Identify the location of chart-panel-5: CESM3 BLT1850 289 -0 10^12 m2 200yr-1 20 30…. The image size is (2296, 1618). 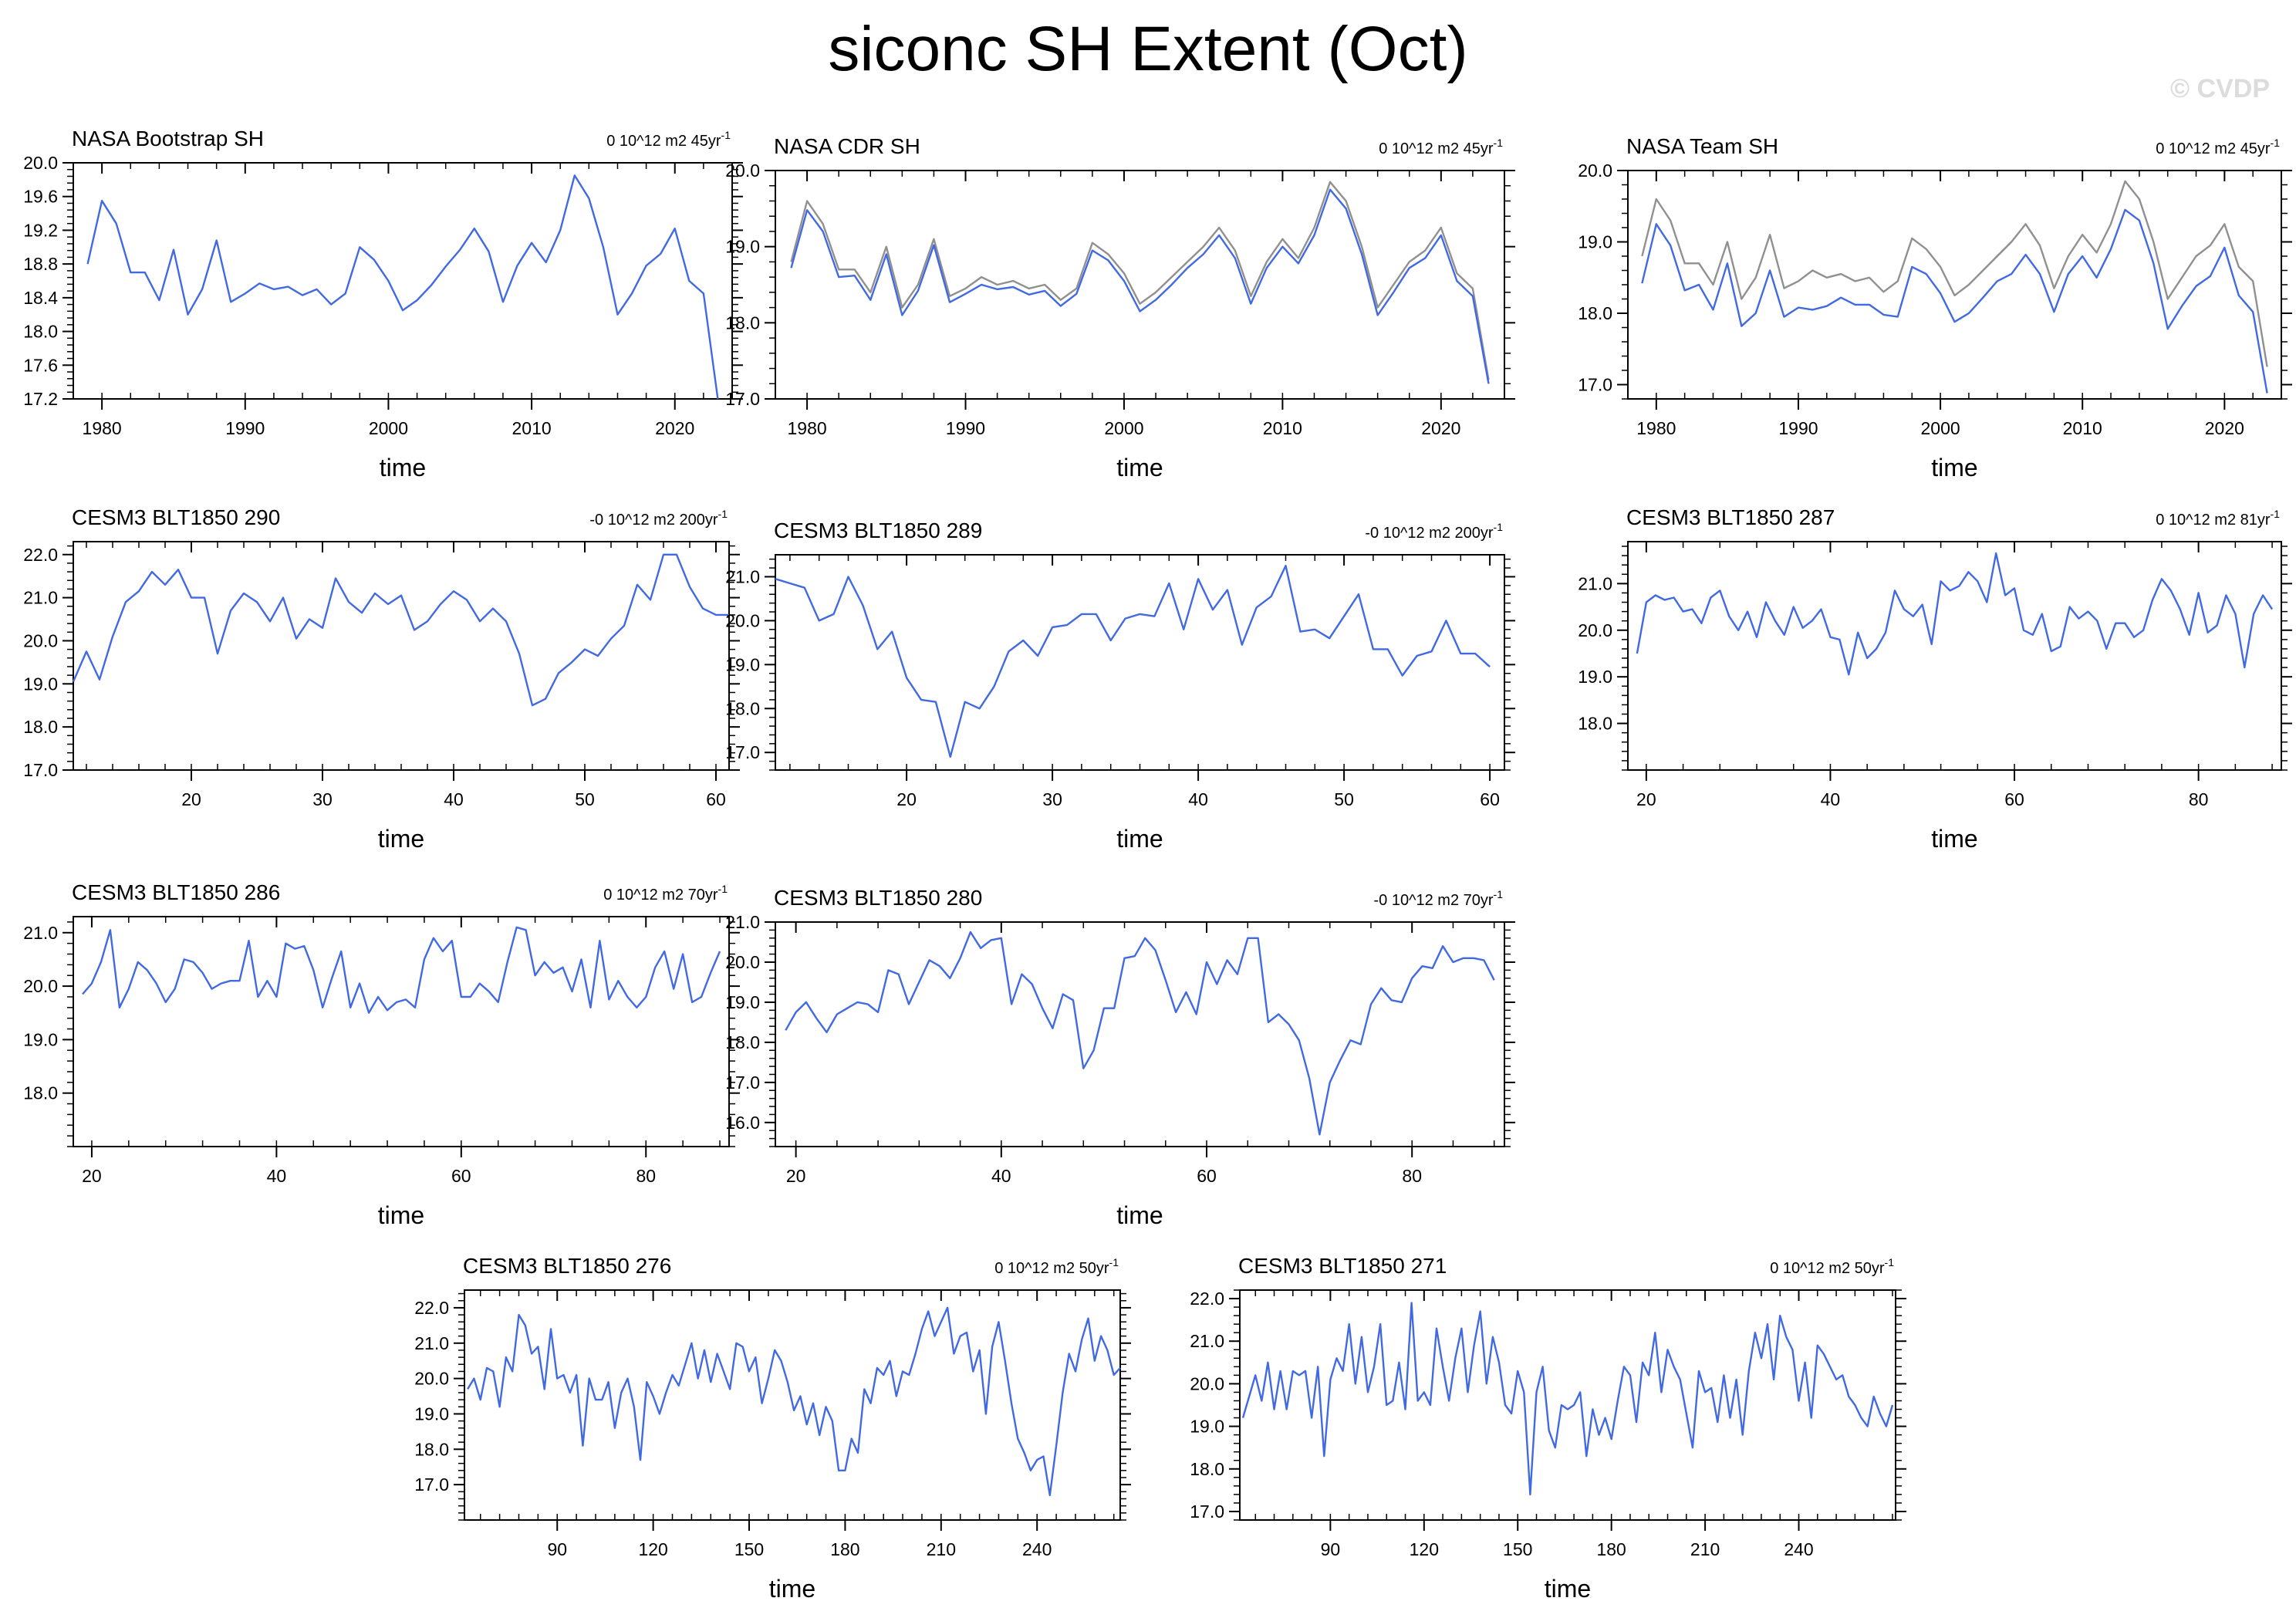
(1120, 686).